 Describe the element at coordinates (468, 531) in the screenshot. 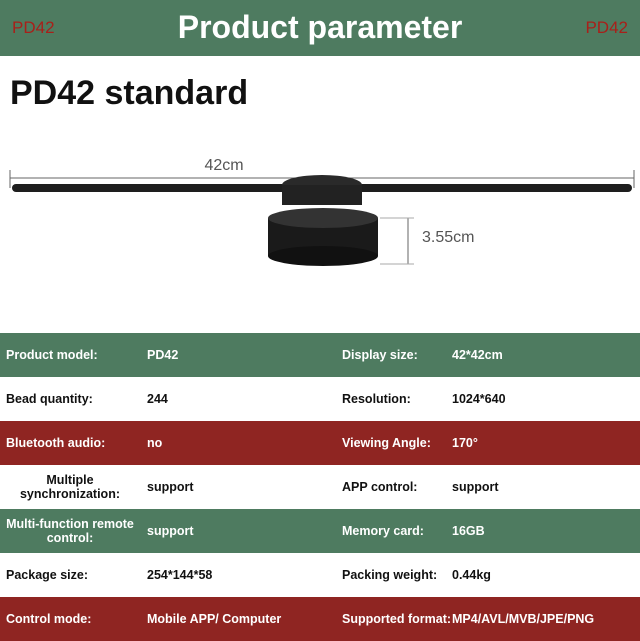

I see `value-cell: 16GB` at that location.